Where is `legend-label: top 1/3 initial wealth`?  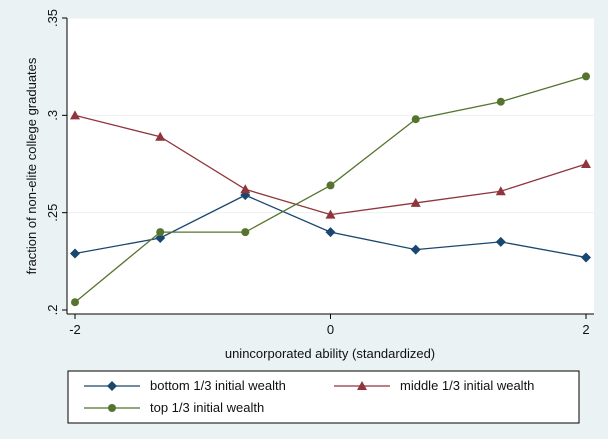 legend-label: top 1/3 initial wealth is located at coordinates (207, 407).